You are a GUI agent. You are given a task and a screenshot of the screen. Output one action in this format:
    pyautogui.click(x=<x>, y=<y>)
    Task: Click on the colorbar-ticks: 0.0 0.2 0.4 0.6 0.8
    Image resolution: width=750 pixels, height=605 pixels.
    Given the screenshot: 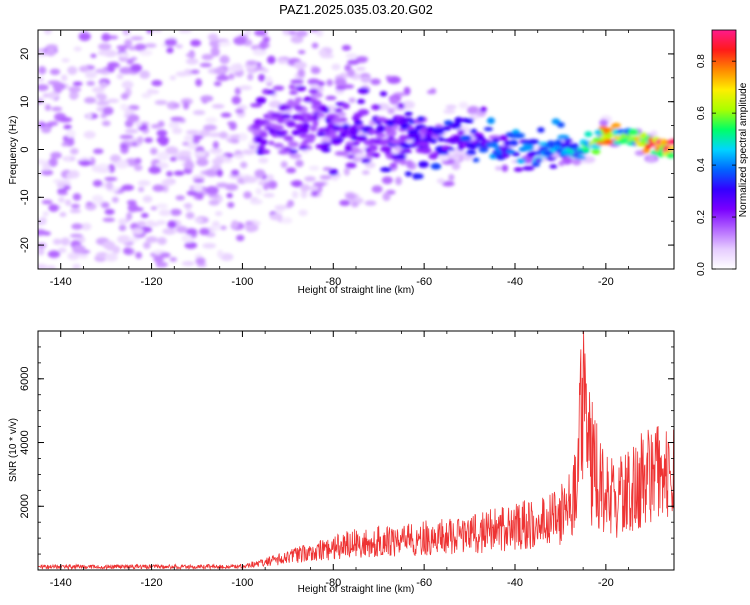 What is the action you would take?
    pyautogui.click(x=716, y=165)
    